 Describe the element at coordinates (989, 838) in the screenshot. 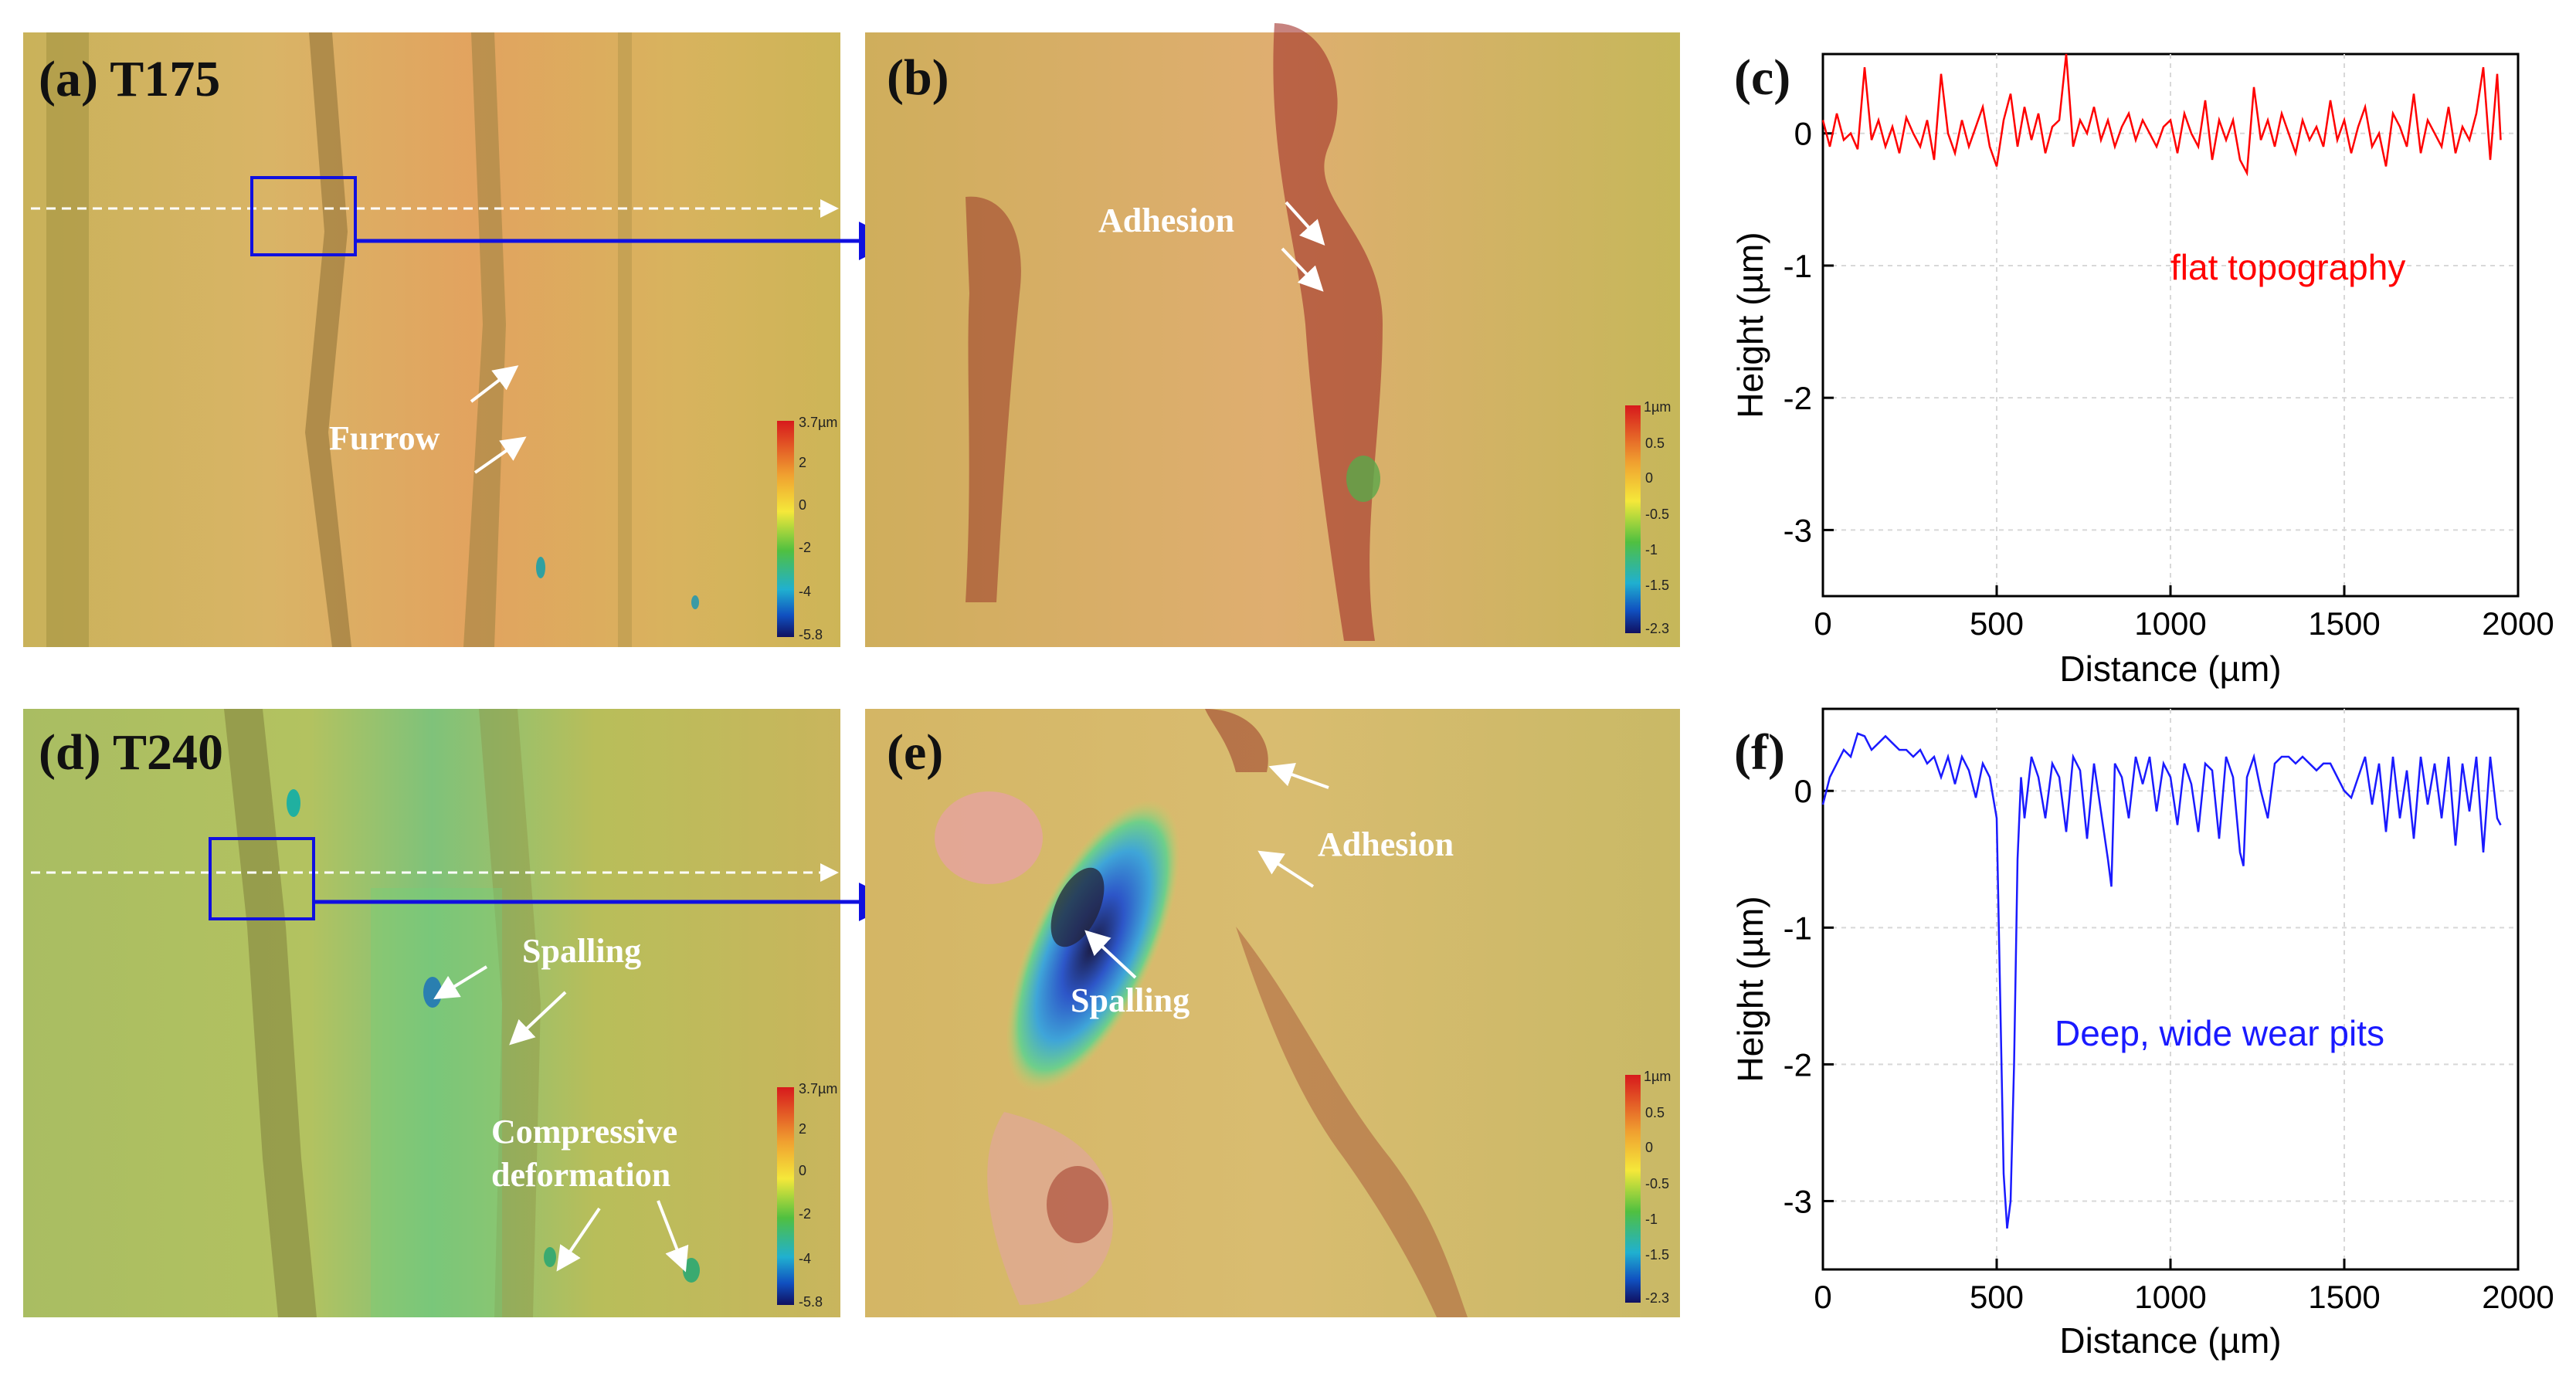

I see `raised-region` at that location.